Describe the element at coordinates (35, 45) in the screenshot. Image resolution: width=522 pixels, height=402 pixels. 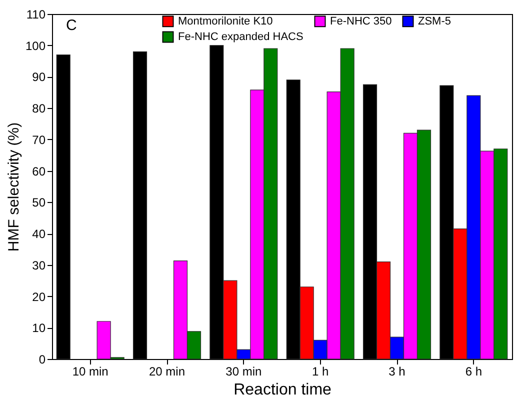
I see `y-tick-label: 100` at that location.